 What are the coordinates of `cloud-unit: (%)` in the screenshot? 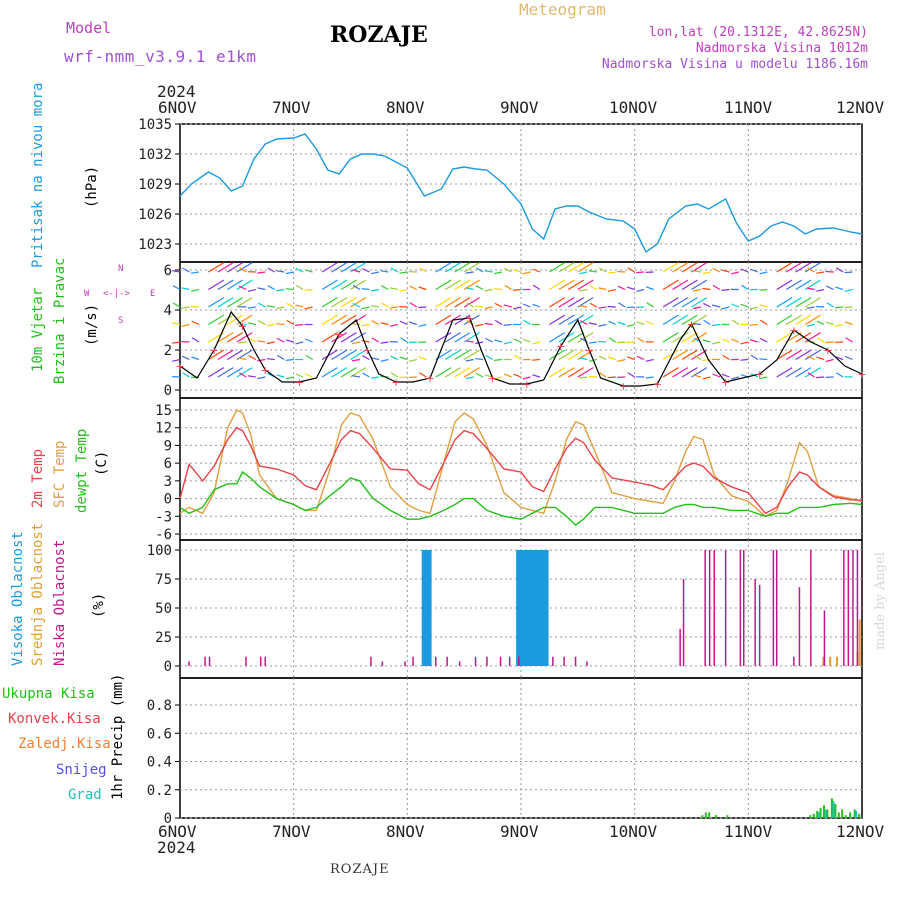 It's located at (99, 605).